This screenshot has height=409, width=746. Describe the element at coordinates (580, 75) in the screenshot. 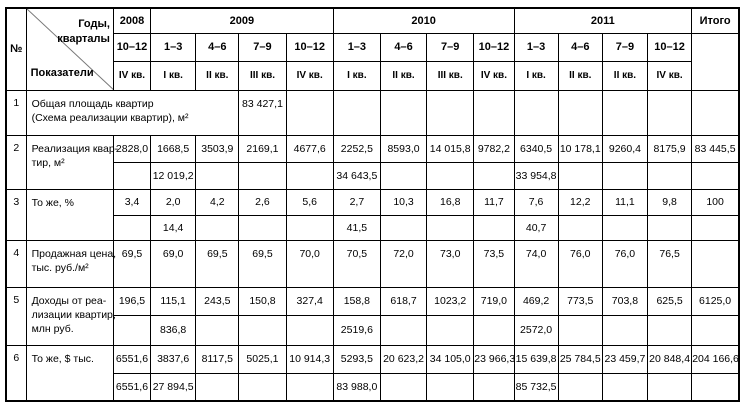

I see `quarter-name-header: II кв.` at that location.